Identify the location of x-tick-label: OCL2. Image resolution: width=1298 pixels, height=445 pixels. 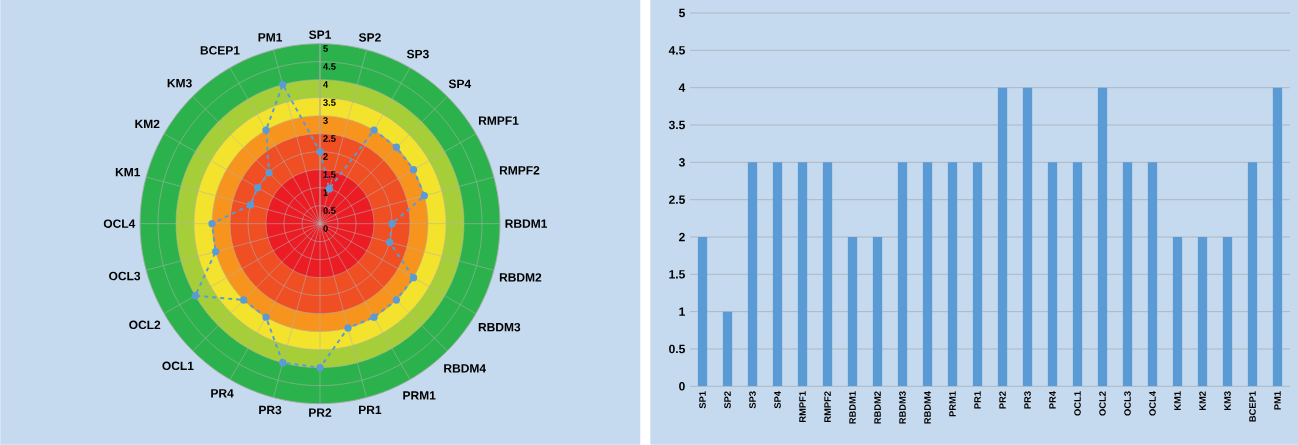
(1102, 403).